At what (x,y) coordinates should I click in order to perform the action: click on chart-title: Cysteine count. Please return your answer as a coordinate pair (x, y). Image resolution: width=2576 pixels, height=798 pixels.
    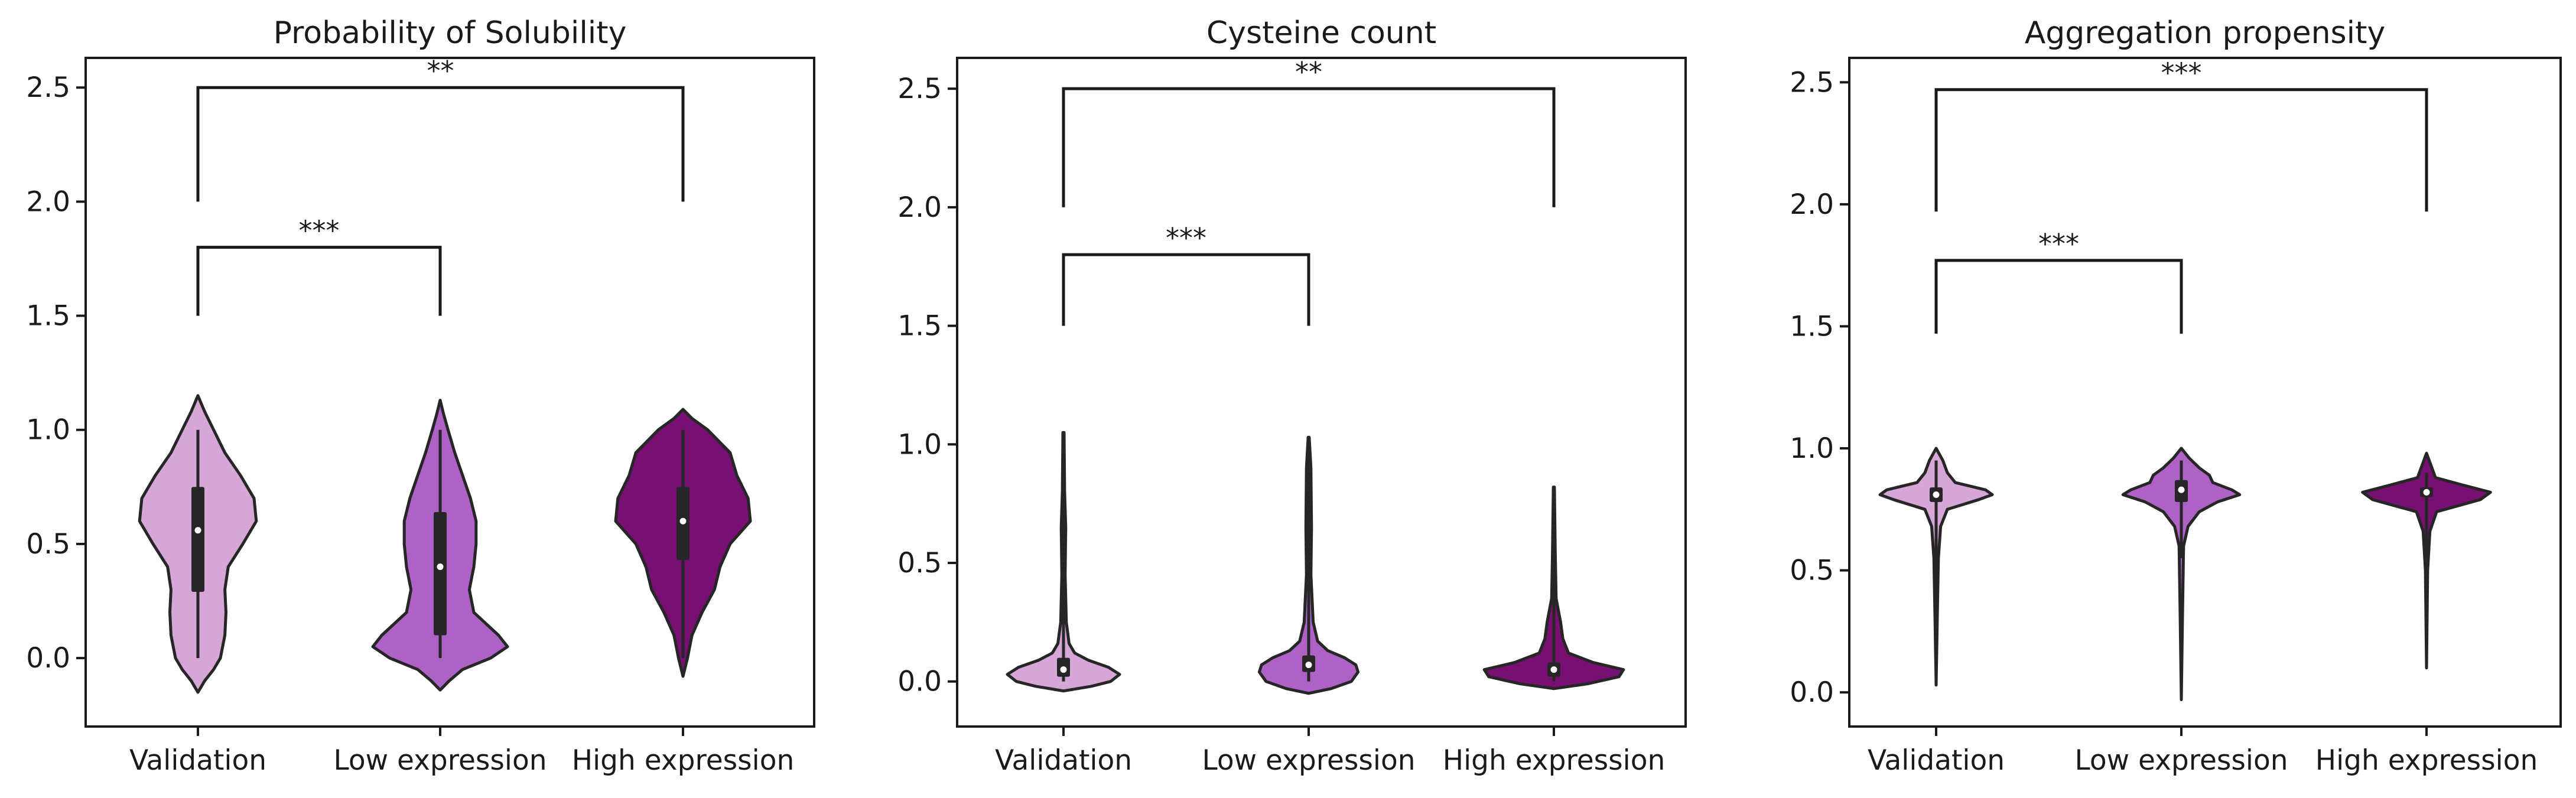
    Looking at the image, I should click on (1321, 33).